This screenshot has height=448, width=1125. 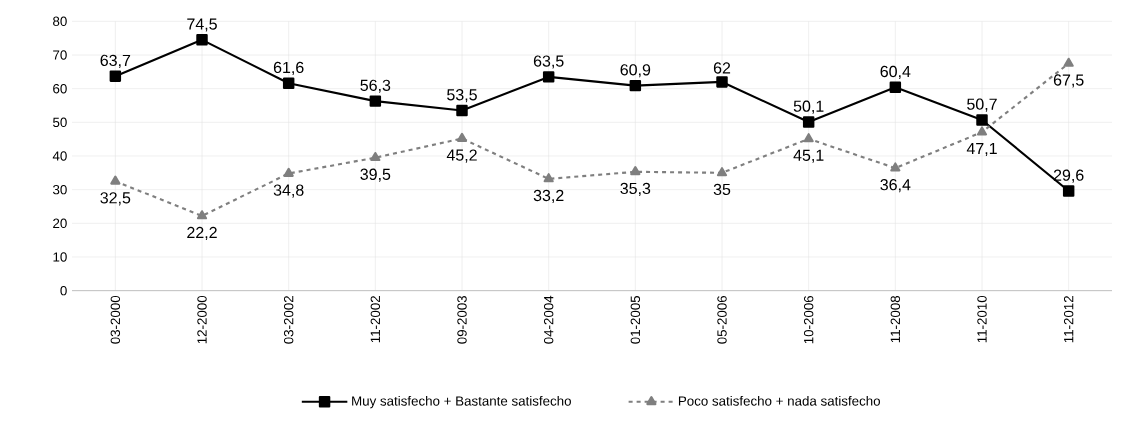 What do you see at coordinates (895, 186) in the screenshot?
I see `data-label: 36,4` at bounding box center [895, 186].